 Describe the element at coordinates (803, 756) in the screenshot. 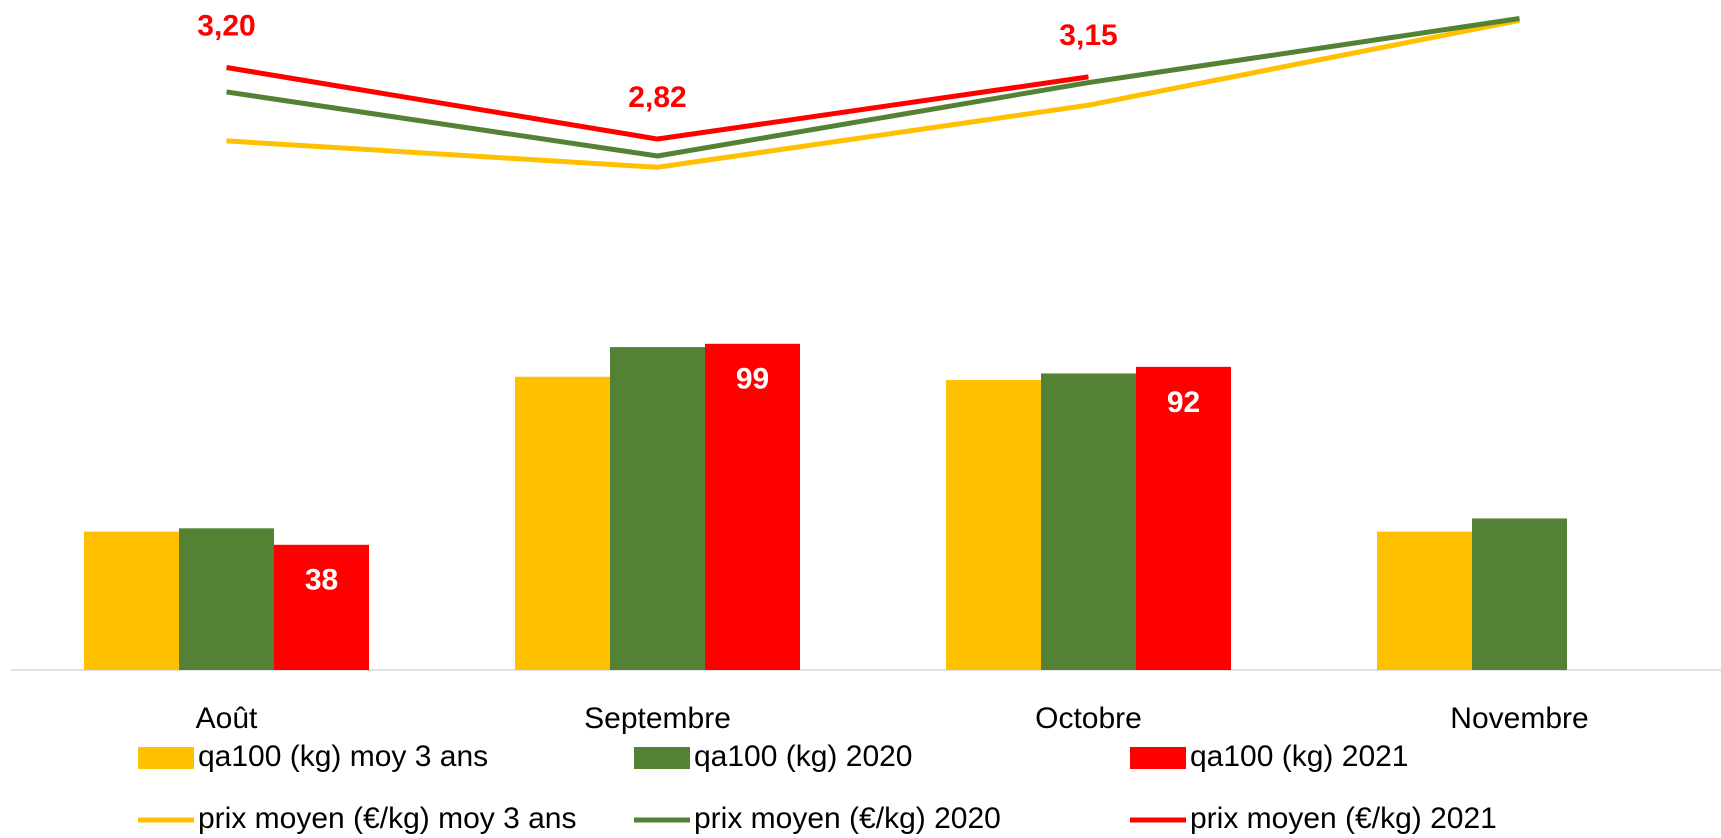

I see `legend-label: qa100 (kg) 2020` at that location.